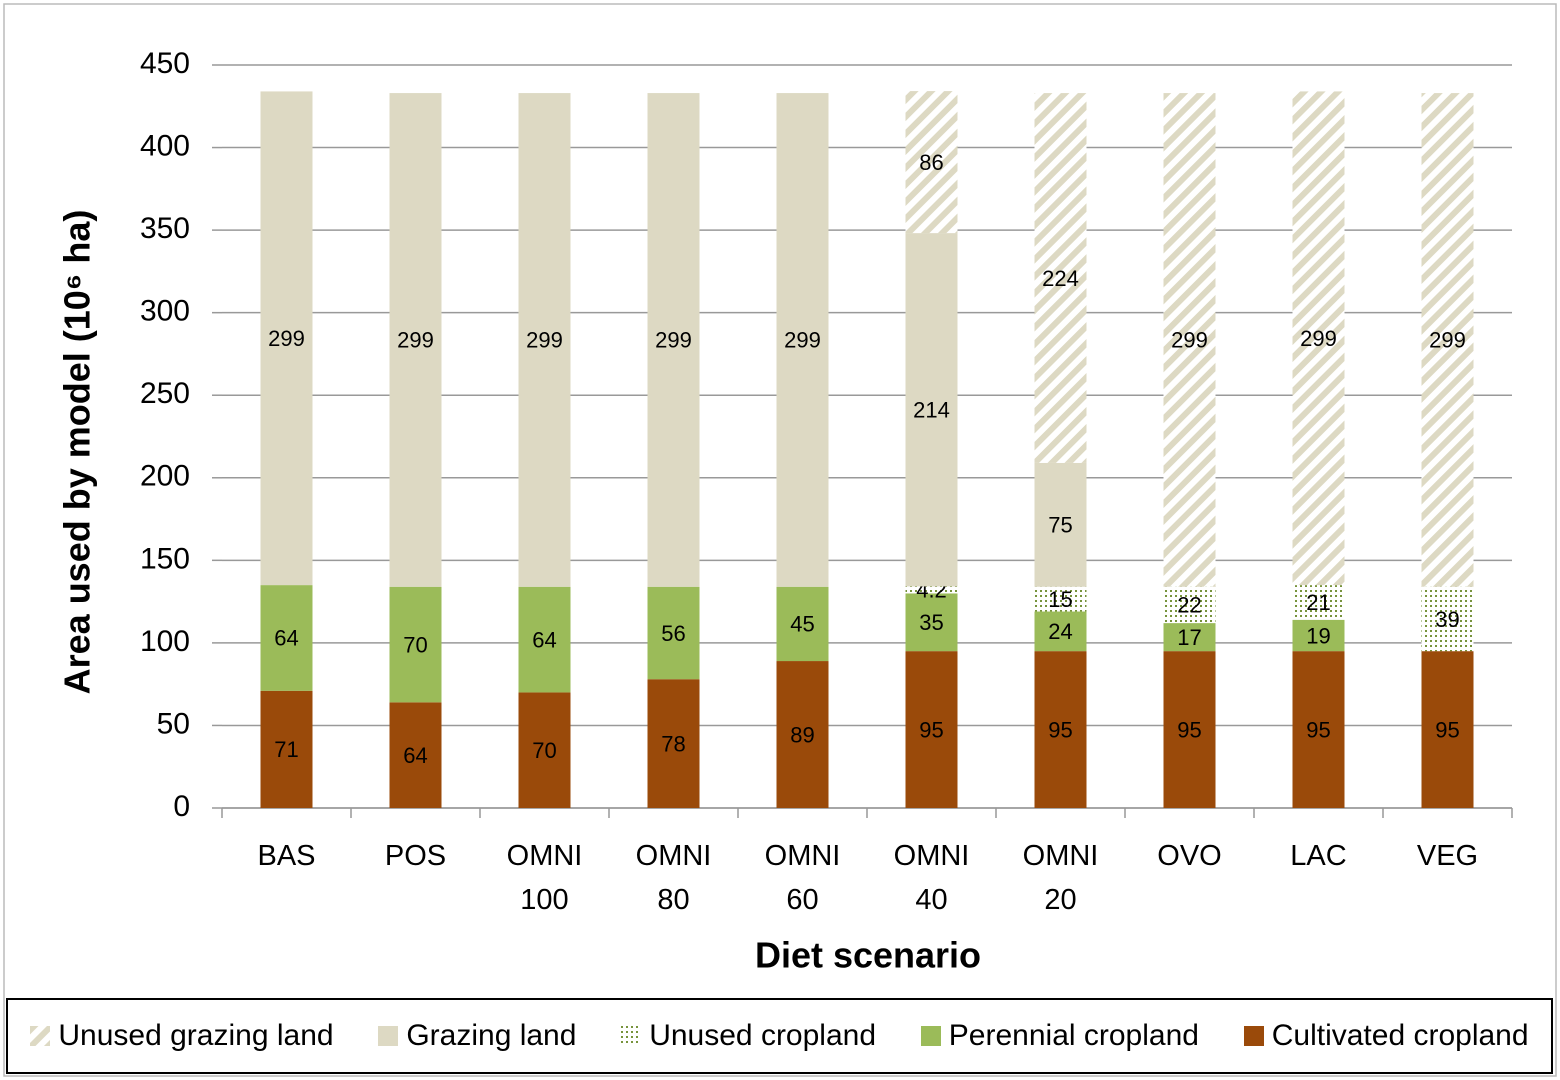  What do you see at coordinates (415, 644) in the screenshot?
I see `data-label: 70` at bounding box center [415, 644].